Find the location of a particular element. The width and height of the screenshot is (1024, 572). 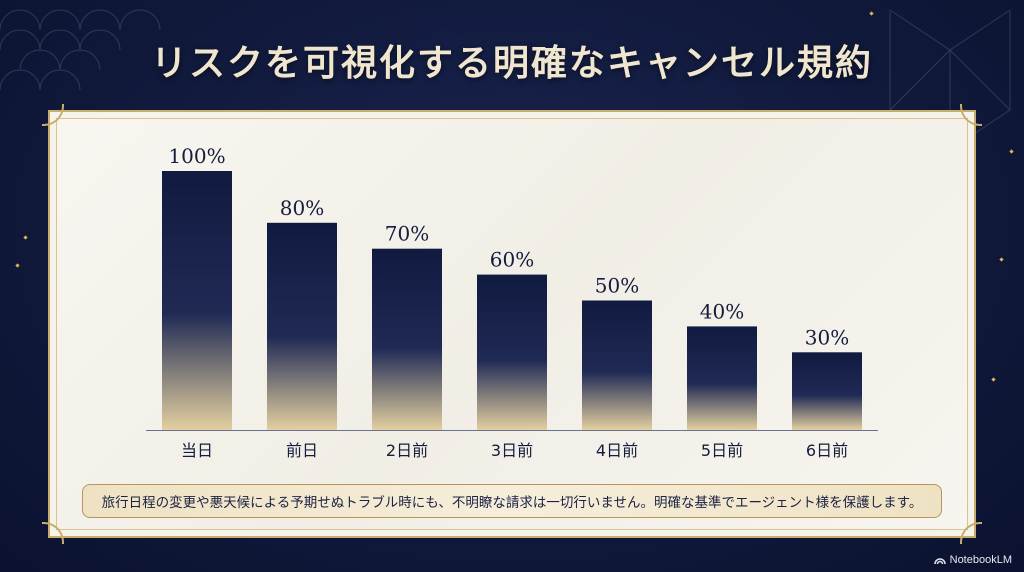

x-tick-label: 6日前 is located at coordinates (827, 450).